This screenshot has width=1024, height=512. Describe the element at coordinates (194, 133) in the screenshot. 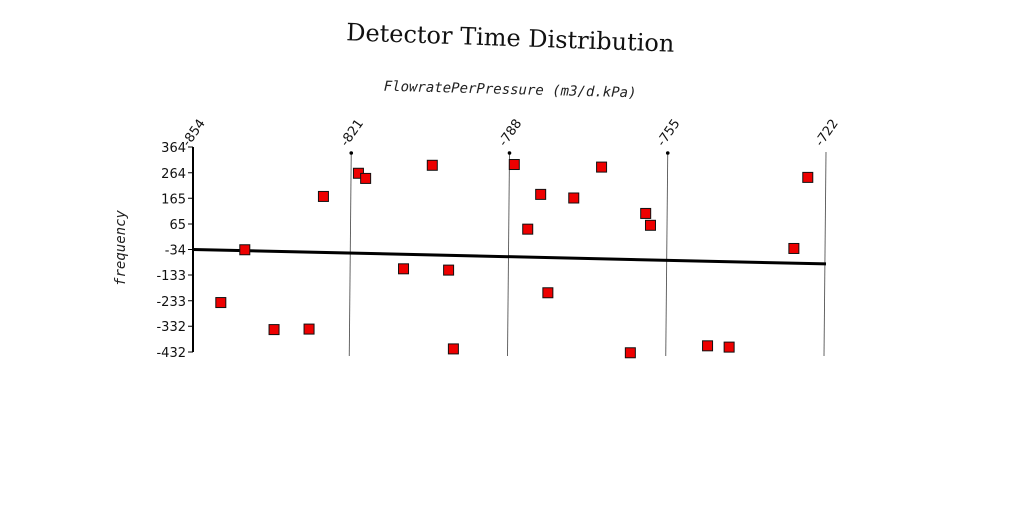

I see `x-tick-label: -854` at that location.